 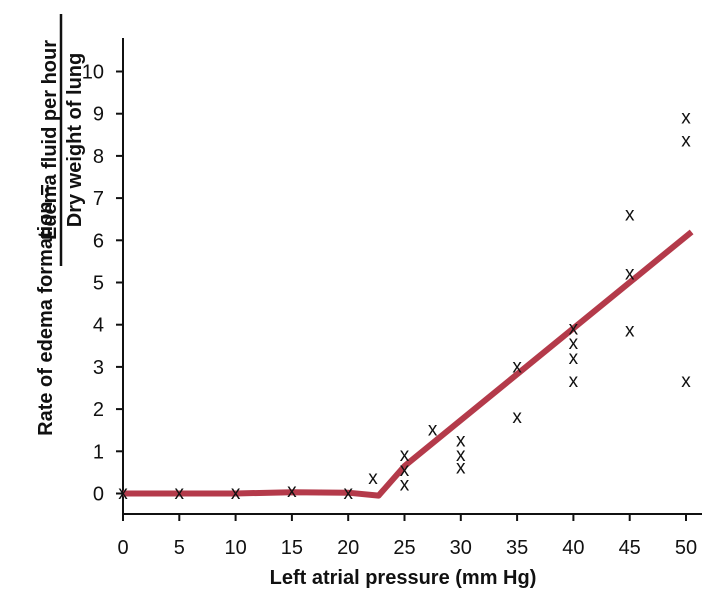 What do you see at coordinates (98, 115) in the screenshot?
I see `y-tick-label: 9` at bounding box center [98, 115].